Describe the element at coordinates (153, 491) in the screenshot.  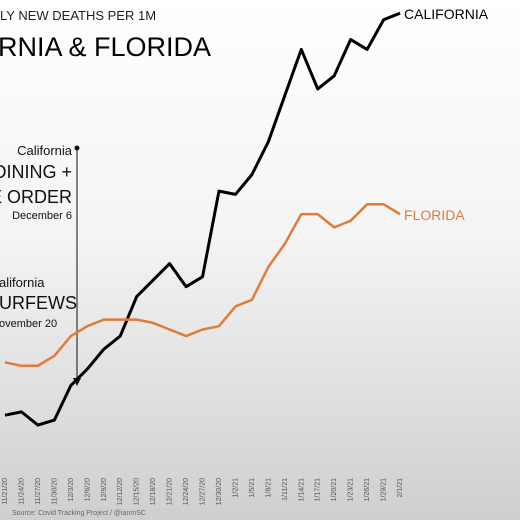
I see `x-tick-label: 12/18/20` at that location.